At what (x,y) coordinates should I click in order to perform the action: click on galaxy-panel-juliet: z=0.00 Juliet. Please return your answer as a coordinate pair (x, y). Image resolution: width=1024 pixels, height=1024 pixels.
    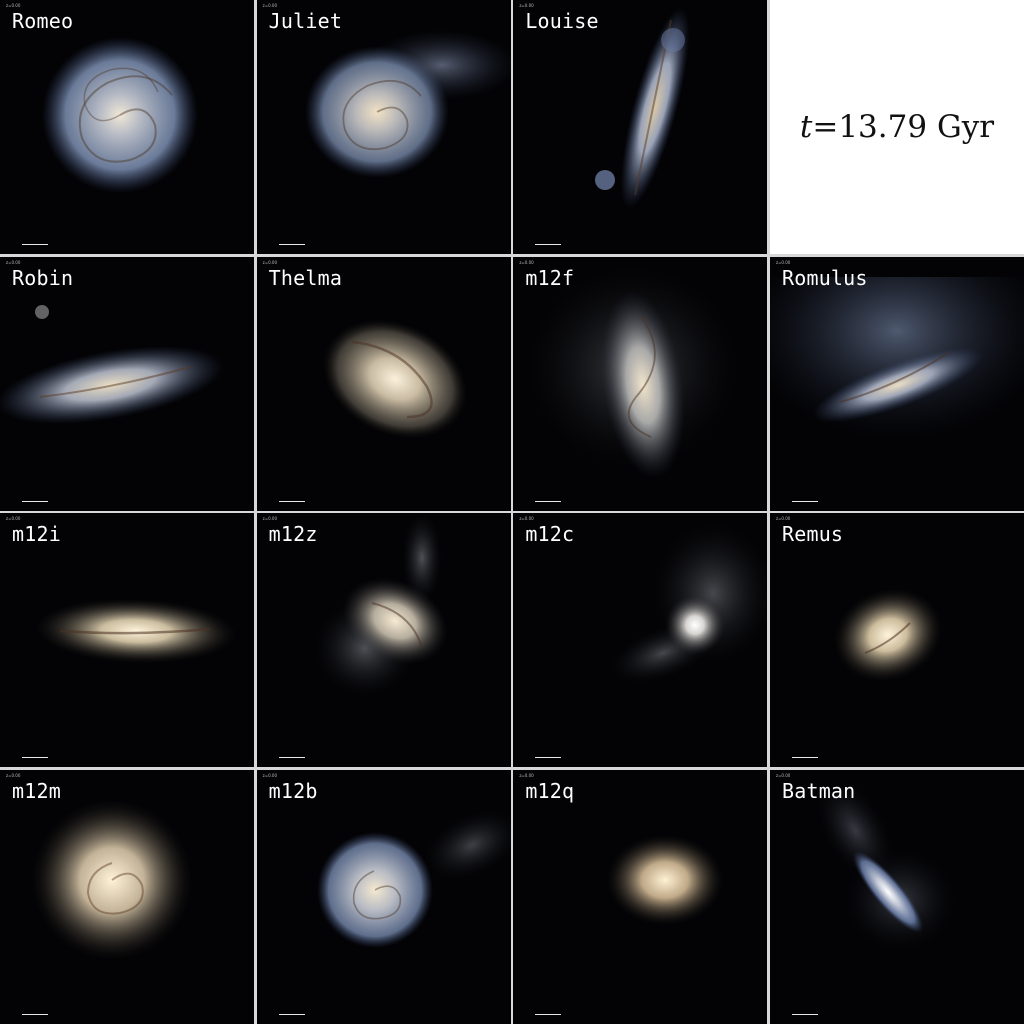
    Looking at the image, I should click on (383, 127).